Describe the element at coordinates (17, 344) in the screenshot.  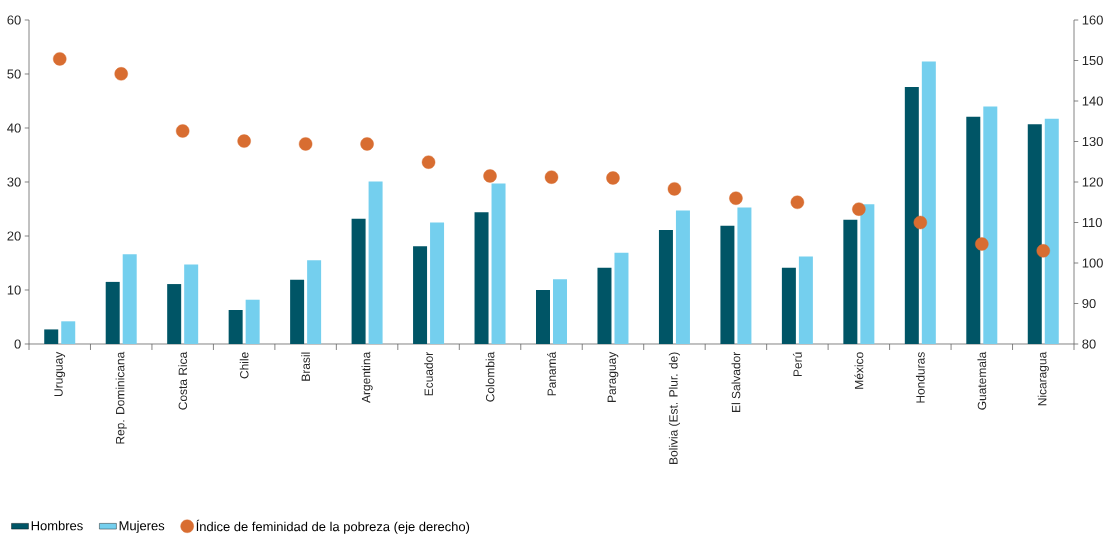
I see `y-tick-label: 0` at that location.